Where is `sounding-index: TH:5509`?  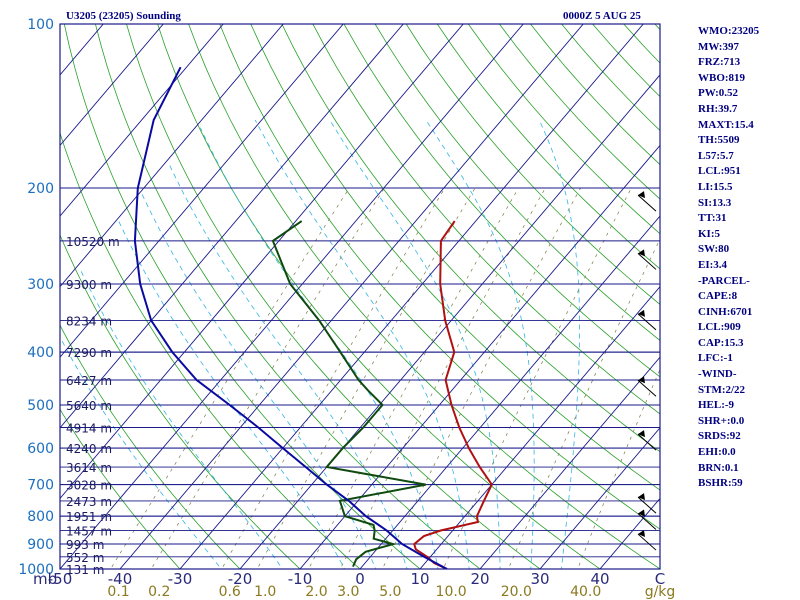 sounding-index: TH:5509 is located at coordinates (719, 140).